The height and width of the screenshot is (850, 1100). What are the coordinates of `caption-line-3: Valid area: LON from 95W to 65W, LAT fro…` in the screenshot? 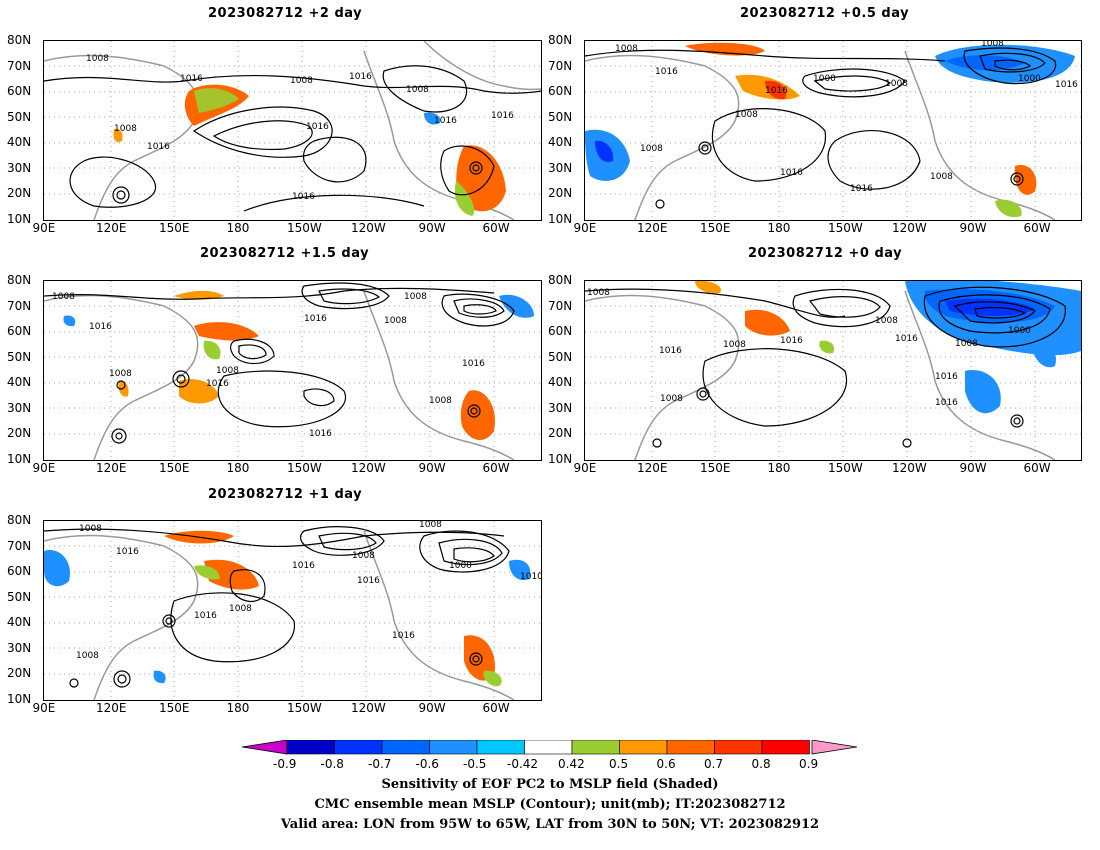 It's located at (550, 824).